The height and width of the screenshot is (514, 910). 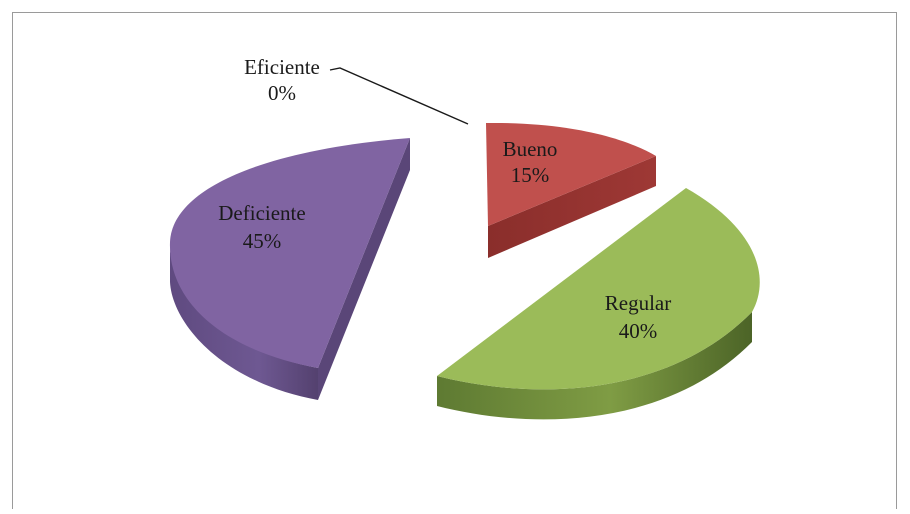 What do you see at coordinates (594, 366) in the screenshot?
I see `regular-side` at bounding box center [594, 366].